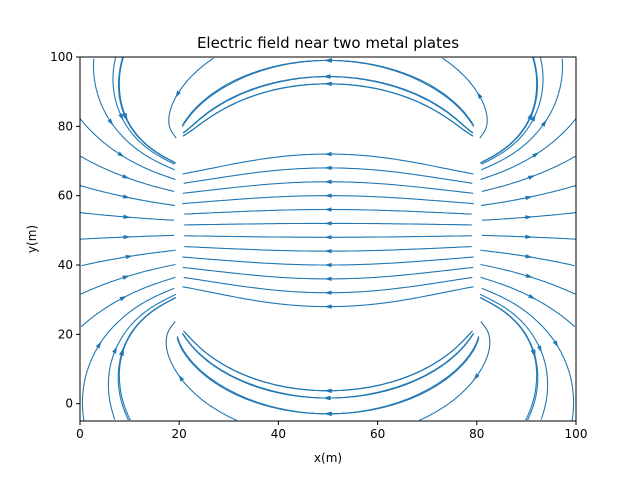 The height and width of the screenshot is (477, 640). I want to click on y-tick-label: 80, so click(65, 126).